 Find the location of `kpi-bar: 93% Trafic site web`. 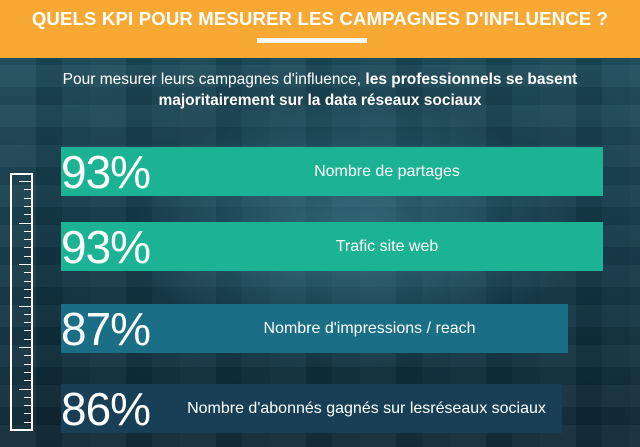

kpi-bar: 93% Trafic site web is located at coordinates (332, 246).